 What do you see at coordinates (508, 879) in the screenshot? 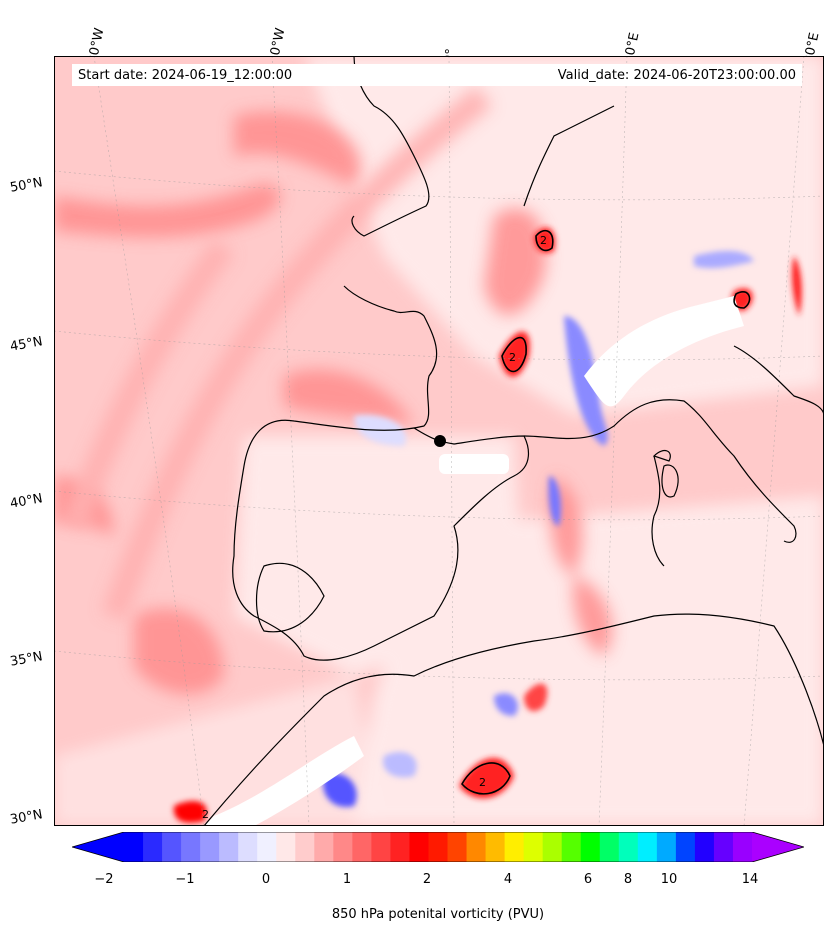
I see `colorbar-tick-label: 4` at bounding box center [508, 879].